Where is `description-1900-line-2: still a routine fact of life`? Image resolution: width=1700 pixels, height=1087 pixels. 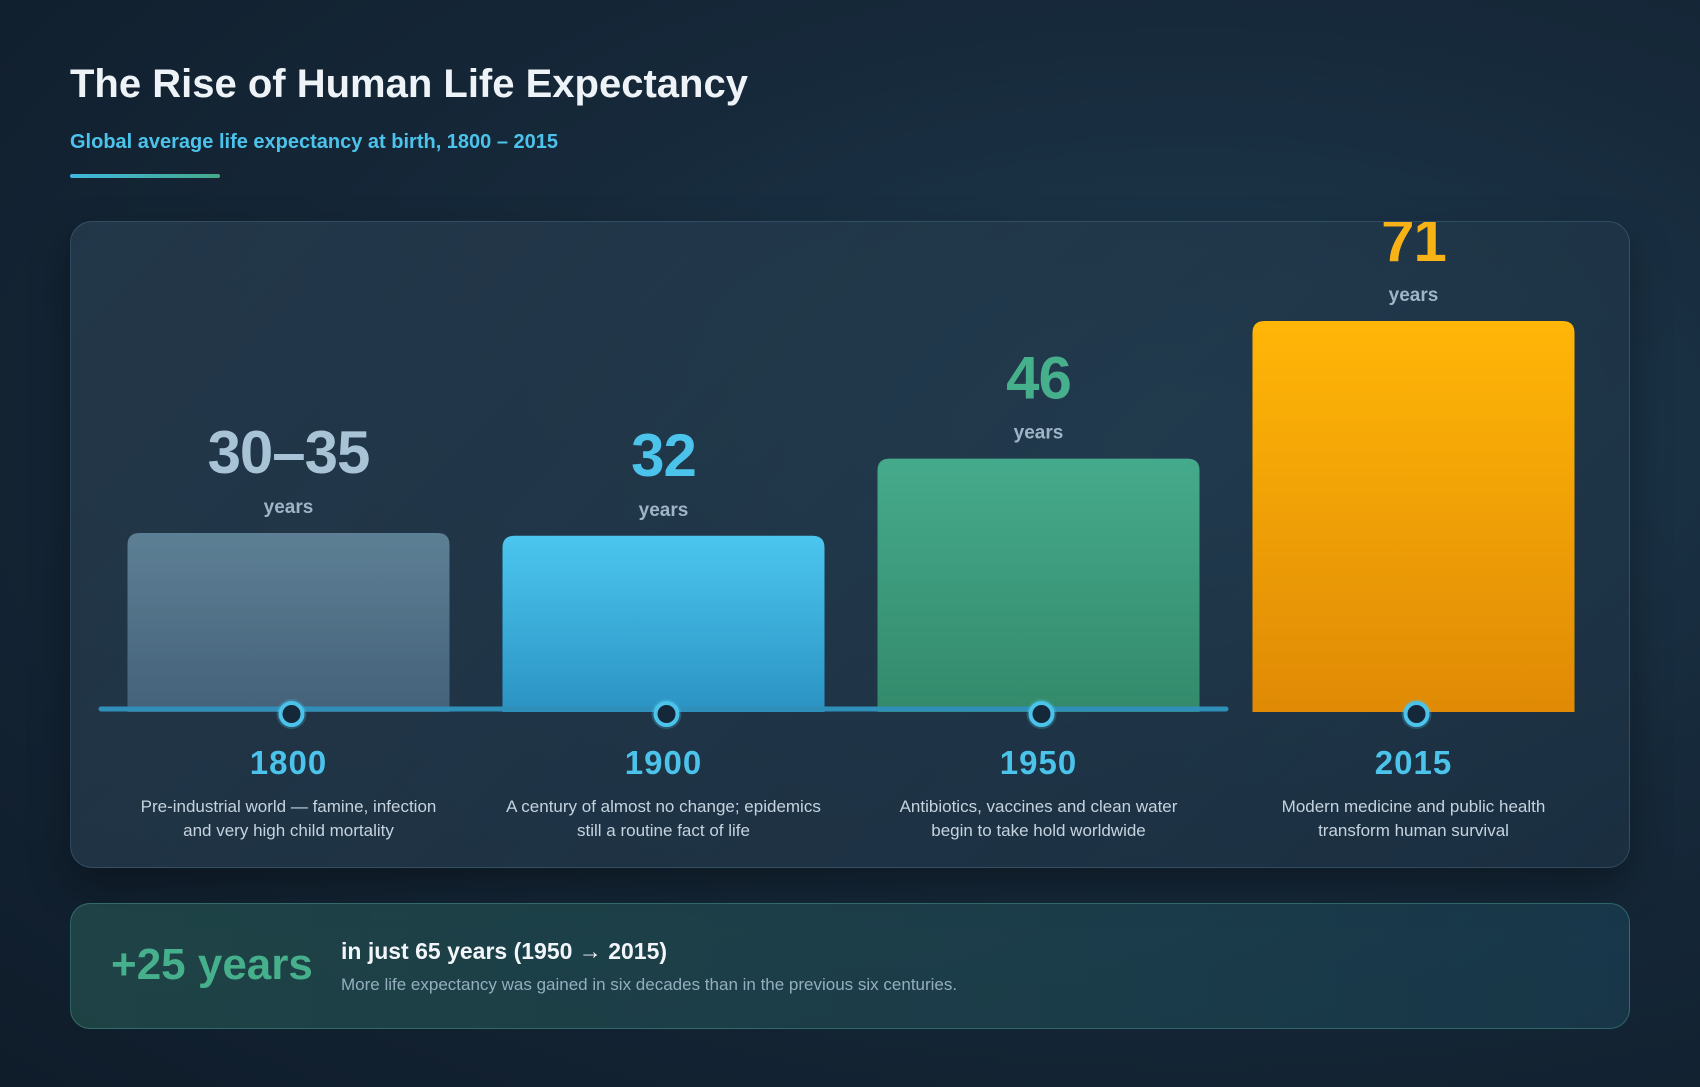
description-1900-line-2: still a routine fact of life is located at coordinates (663, 830).